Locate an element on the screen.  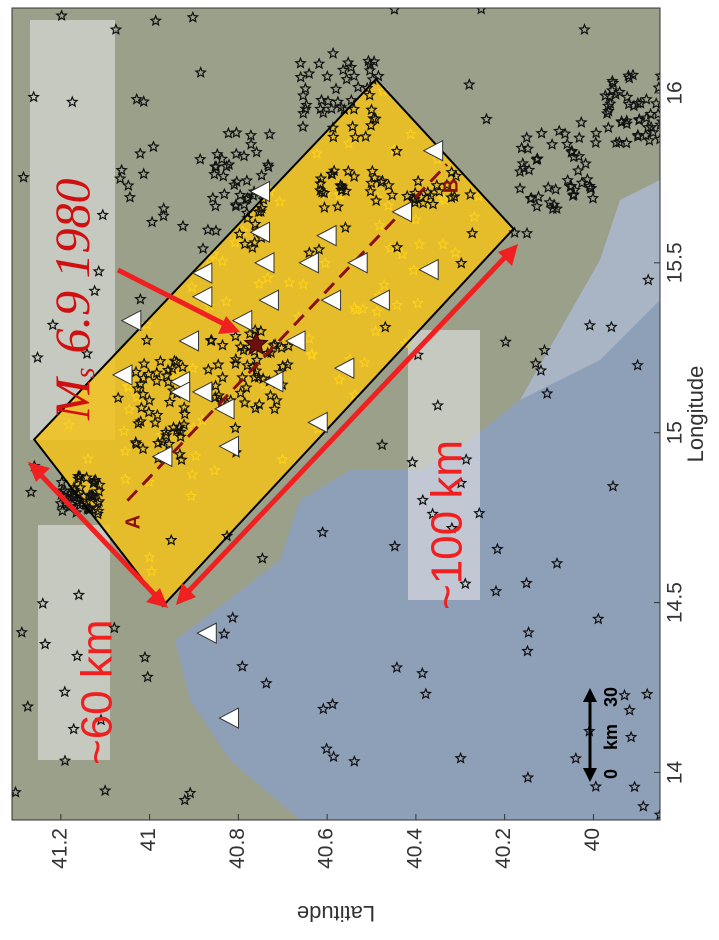
magnitude-sub: s is located at coordinates (85, 372).